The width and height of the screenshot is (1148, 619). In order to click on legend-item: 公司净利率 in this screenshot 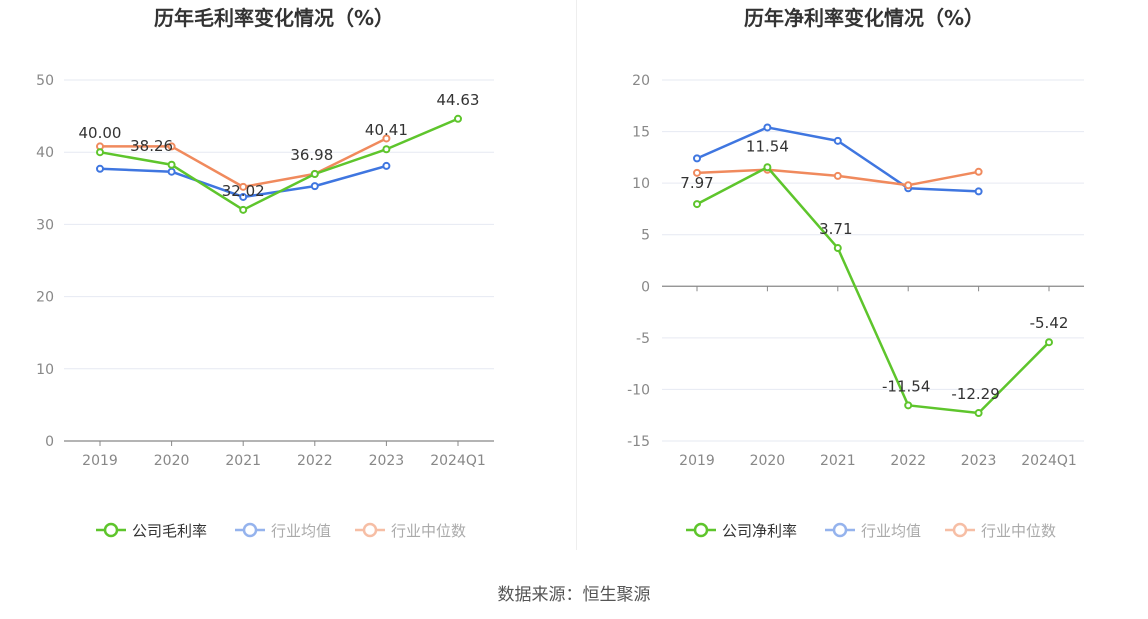, I will do `click(741, 531)`.